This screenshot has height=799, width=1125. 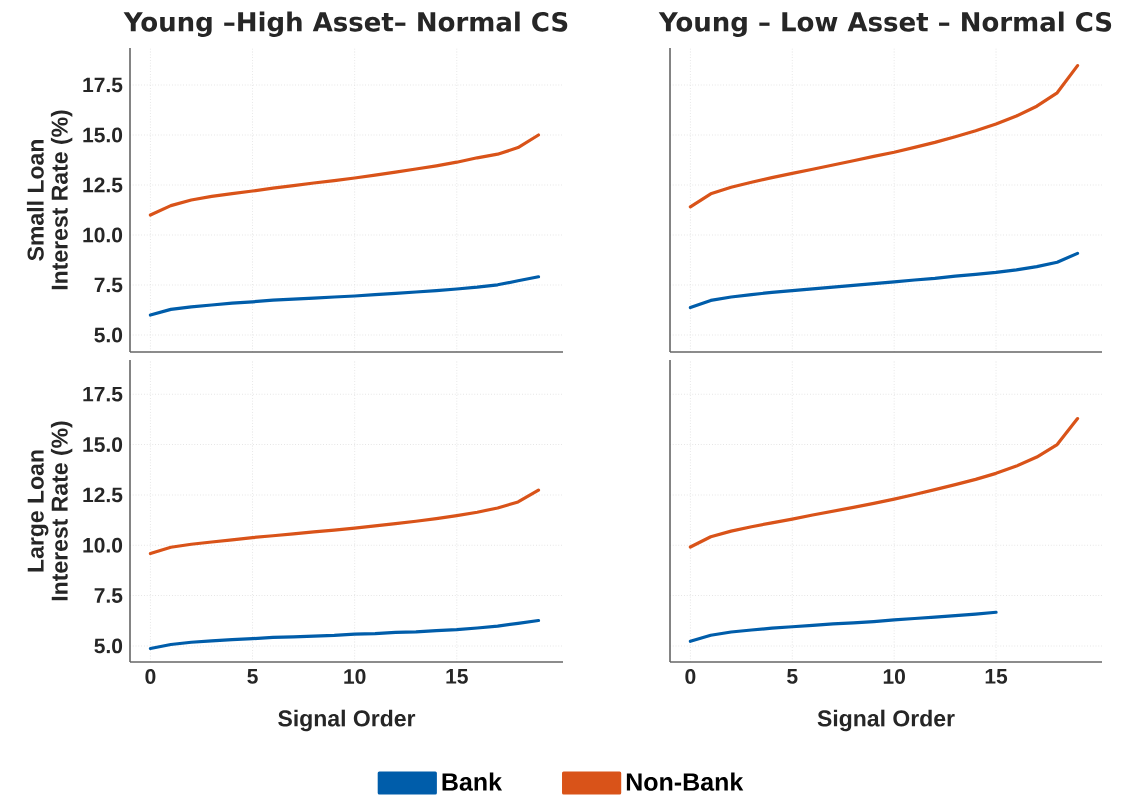 What do you see at coordinates (472, 781) in the screenshot?
I see `legend-label: Bank` at bounding box center [472, 781].